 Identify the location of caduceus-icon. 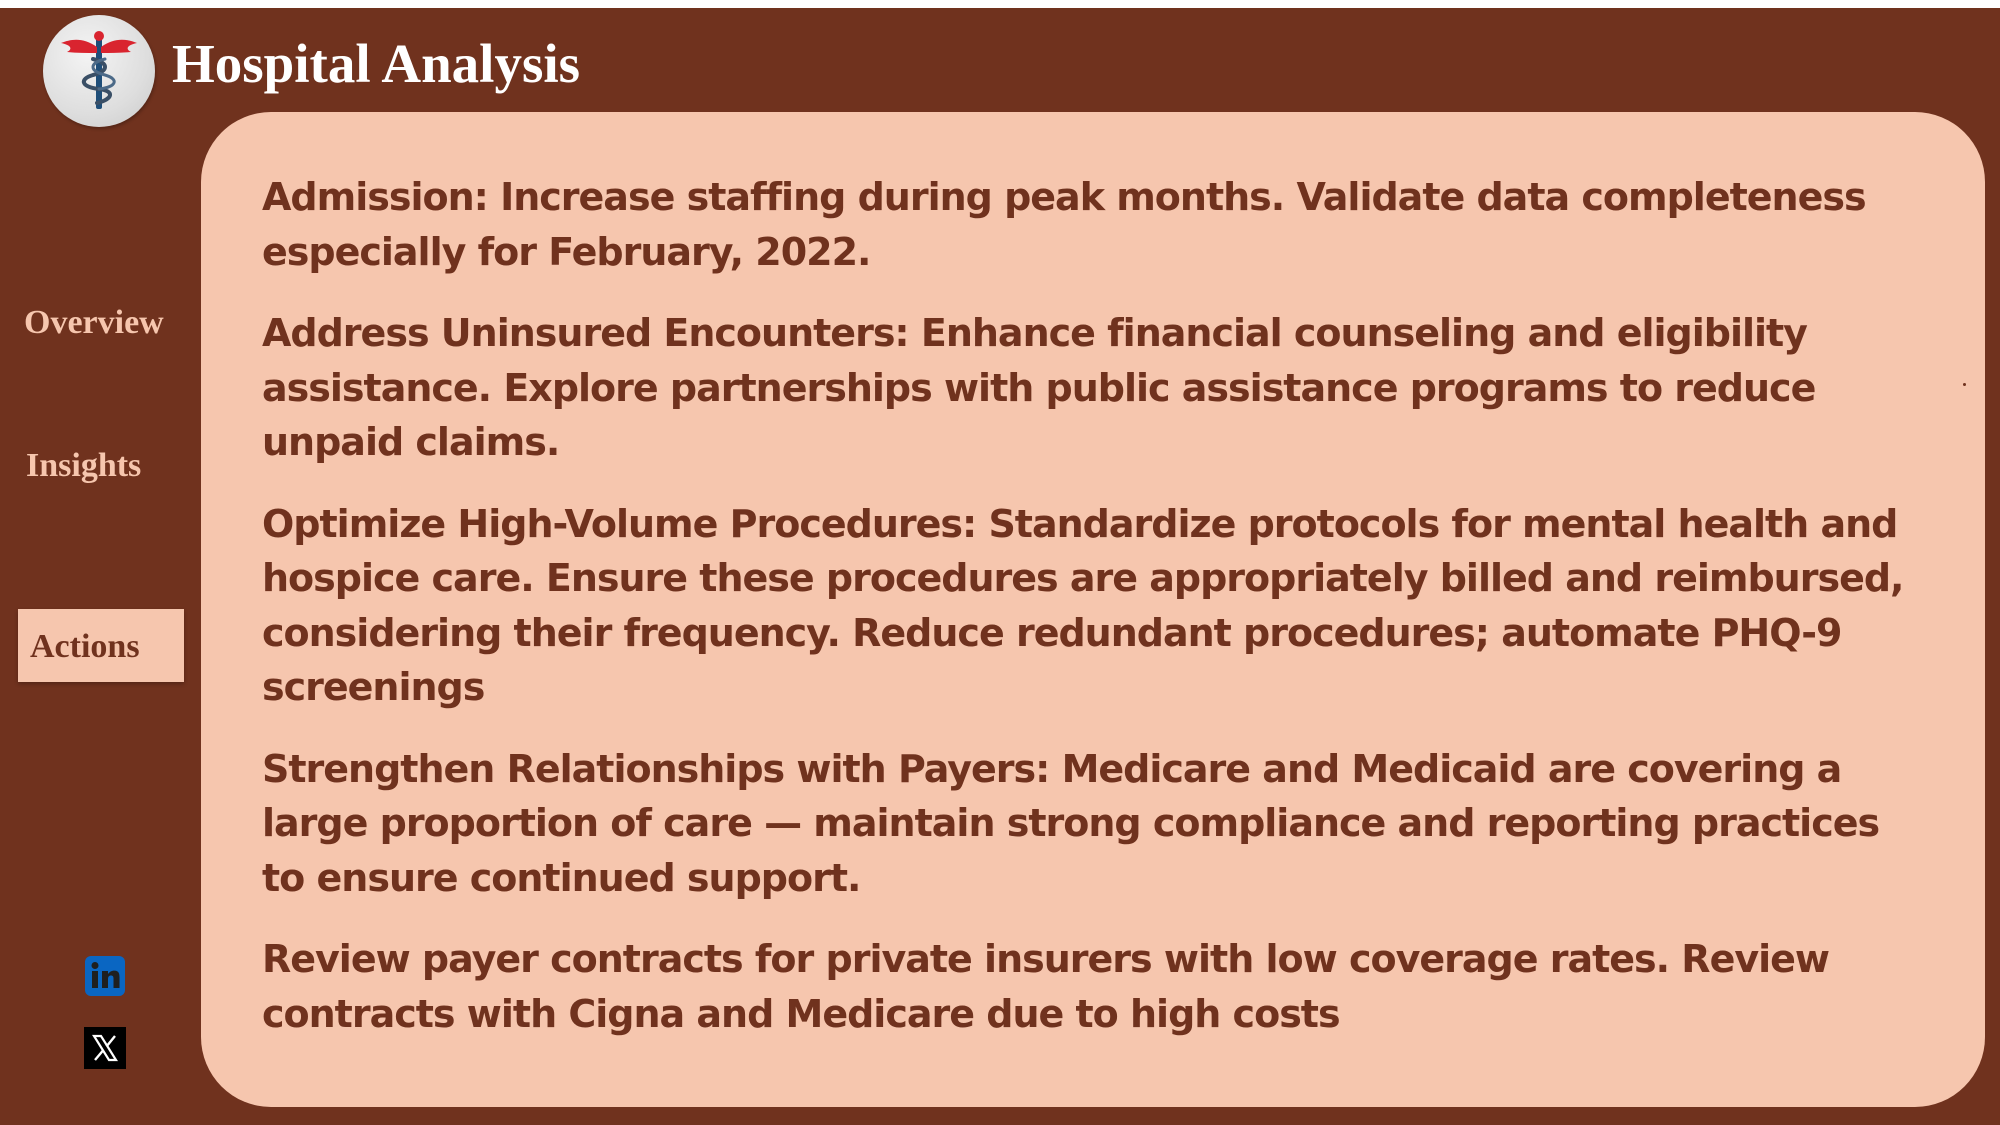
(99, 71).